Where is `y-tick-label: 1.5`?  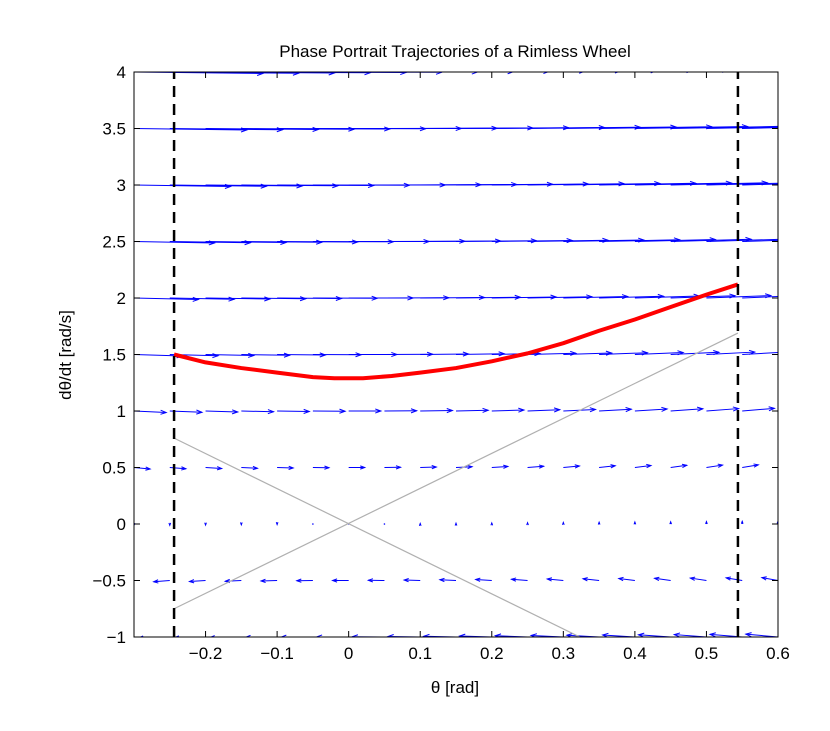
y-tick-label: 1.5 is located at coordinates (114, 355).